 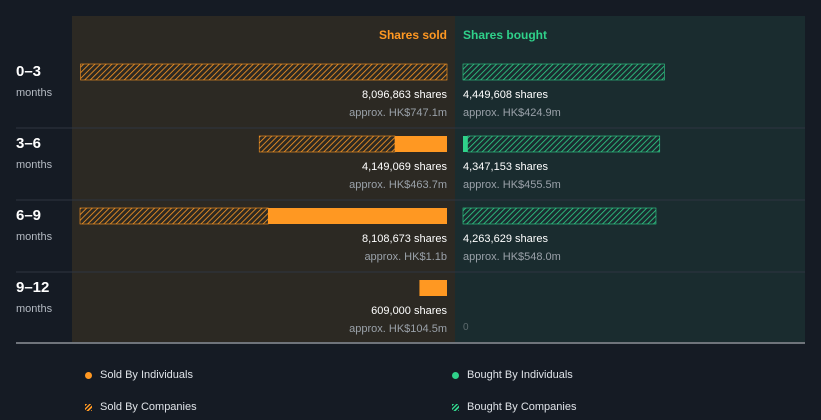 I want to click on sold-approx-value: approx. HK$747.1m, so click(x=398, y=113).